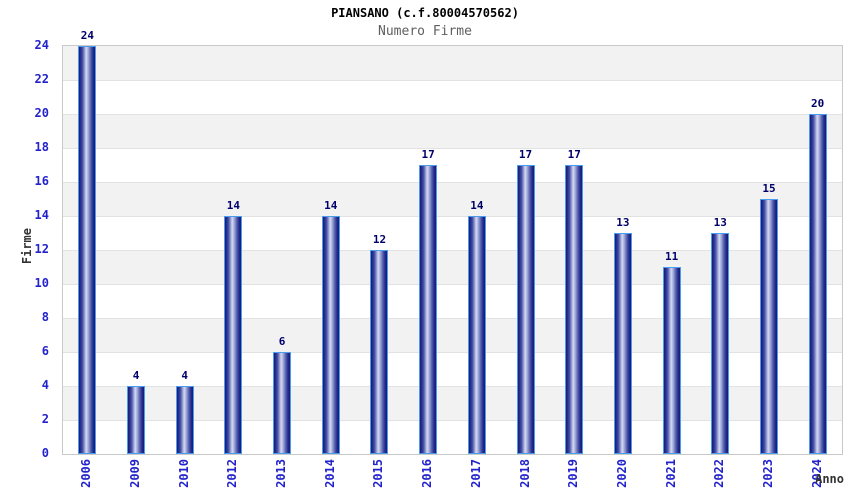 The height and width of the screenshot is (500, 850). What do you see at coordinates (427, 473) in the screenshot?
I see `x-tick-label: 2016` at bounding box center [427, 473].